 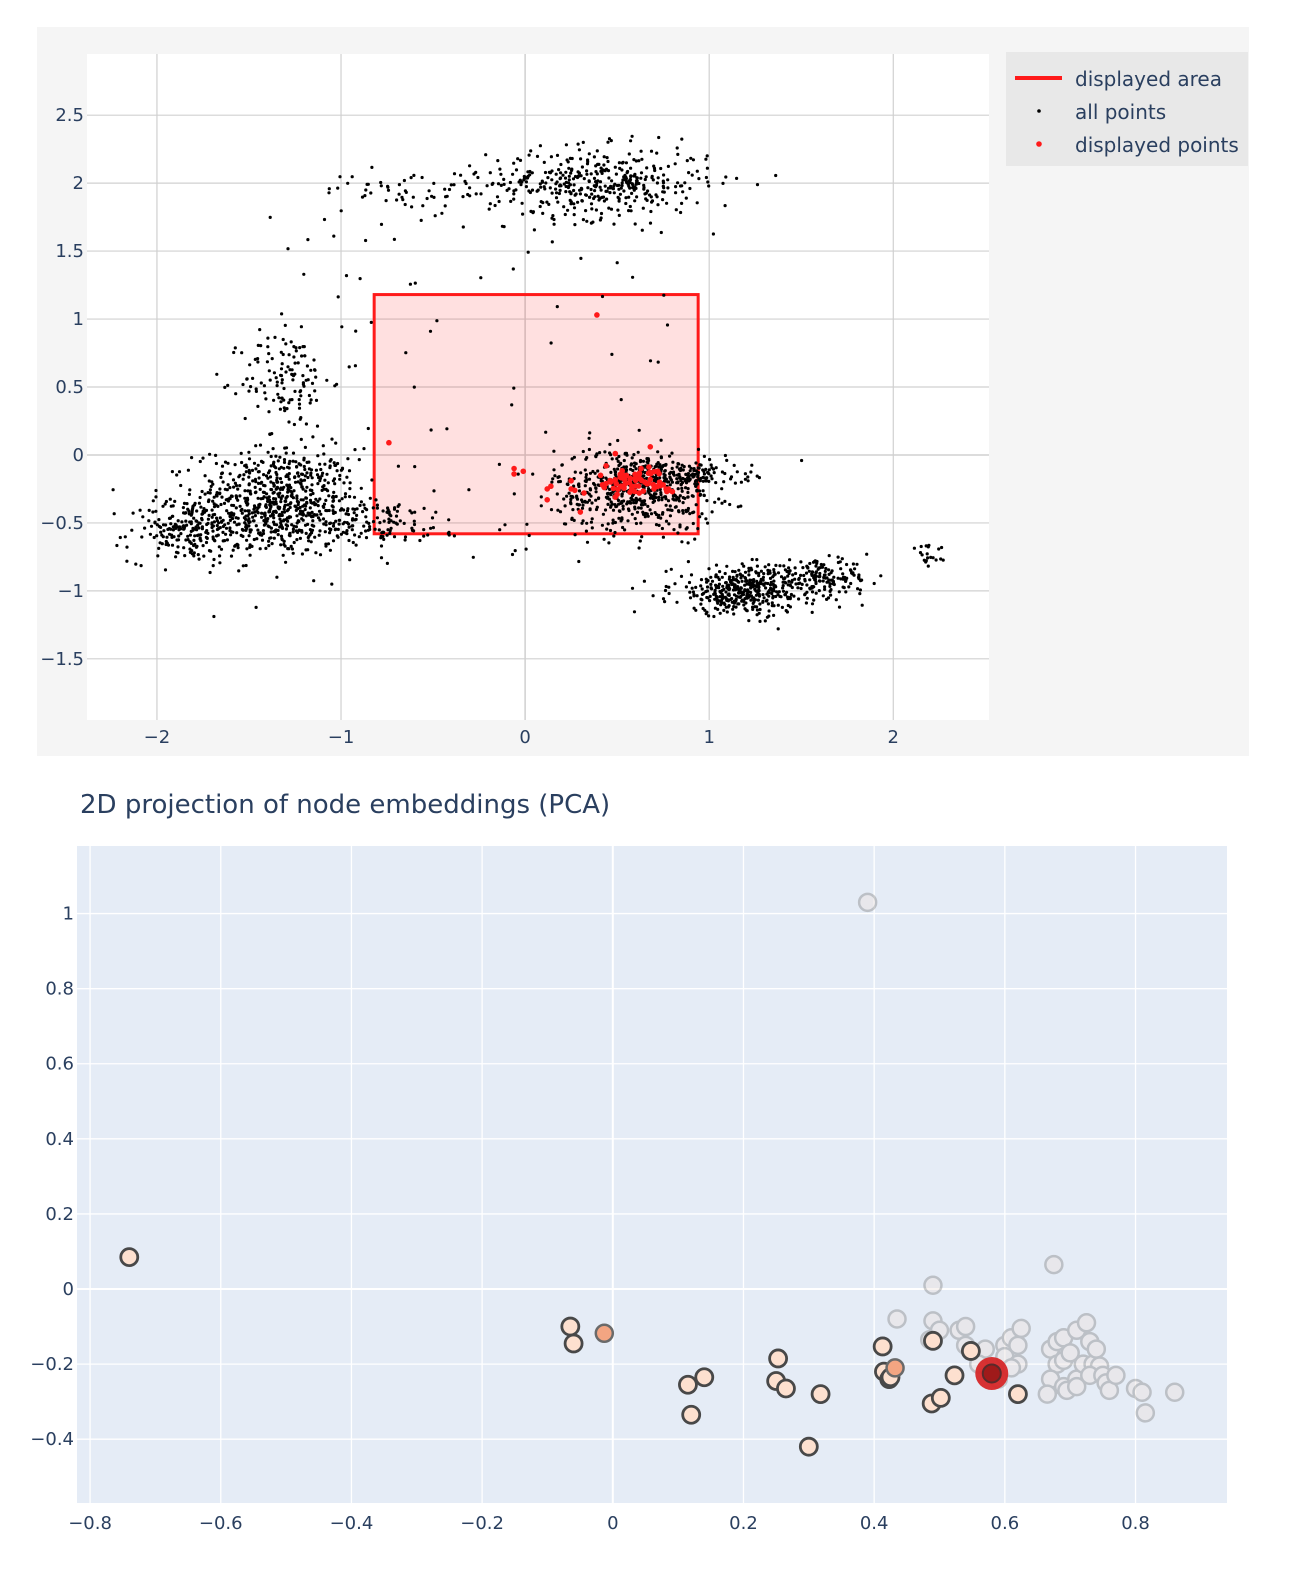 What do you see at coordinates (1120, 112) in the screenshot?
I see `legend-entry: all points` at bounding box center [1120, 112].